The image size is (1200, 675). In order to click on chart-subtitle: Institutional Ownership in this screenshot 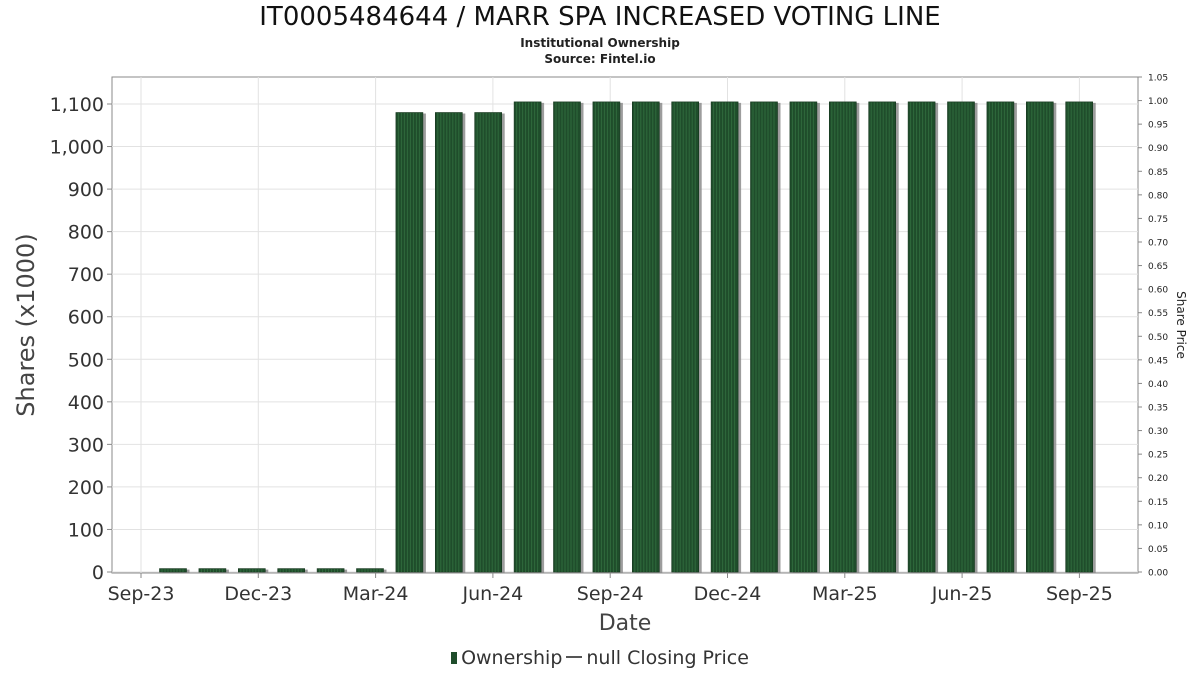, I will do `click(600, 43)`.